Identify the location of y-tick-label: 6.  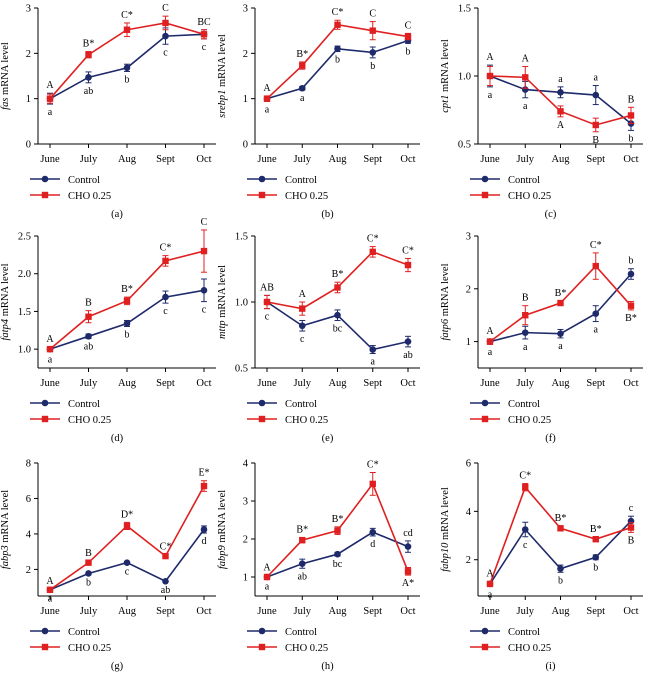
(28, 499).